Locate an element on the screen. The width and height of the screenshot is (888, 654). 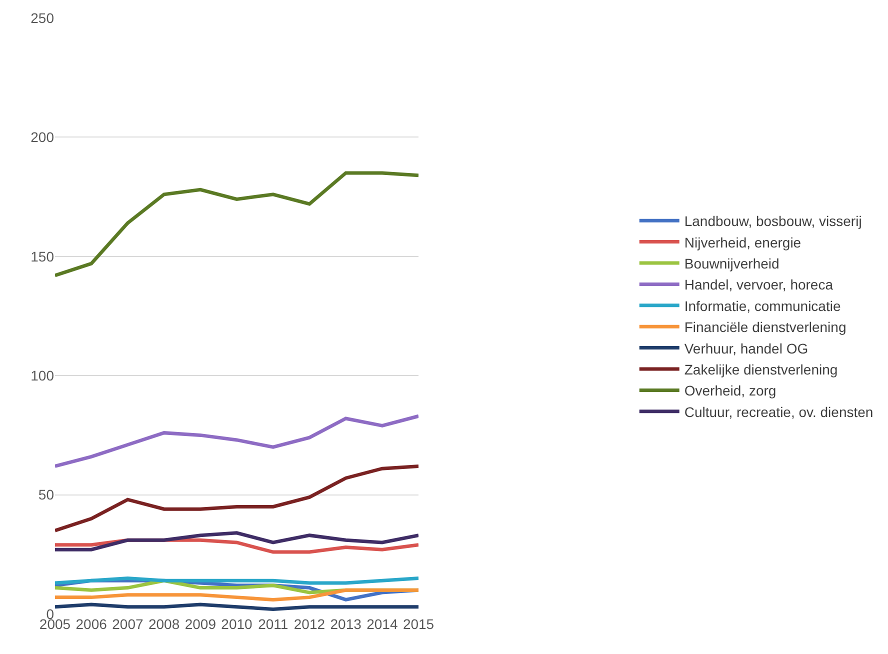
x-tick-label: 2010 is located at coordinates (237, 624).